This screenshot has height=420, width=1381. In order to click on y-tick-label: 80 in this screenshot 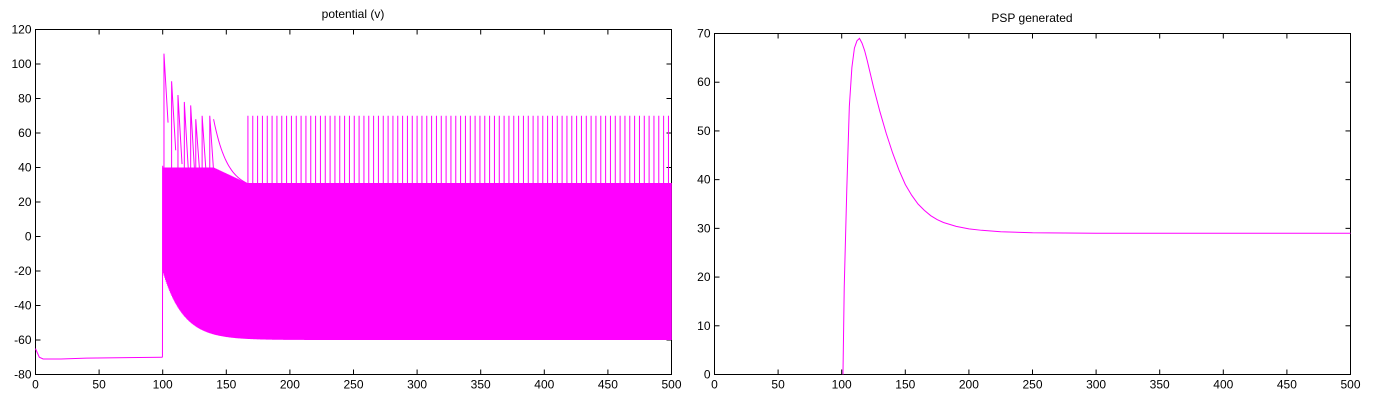, I will do `click(25, 99)`.